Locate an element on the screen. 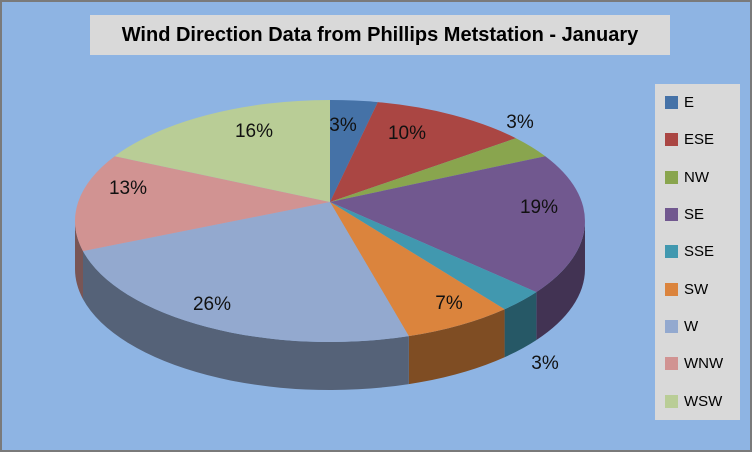  pie-label-SW: 7% is located at coordinates (449, 303).